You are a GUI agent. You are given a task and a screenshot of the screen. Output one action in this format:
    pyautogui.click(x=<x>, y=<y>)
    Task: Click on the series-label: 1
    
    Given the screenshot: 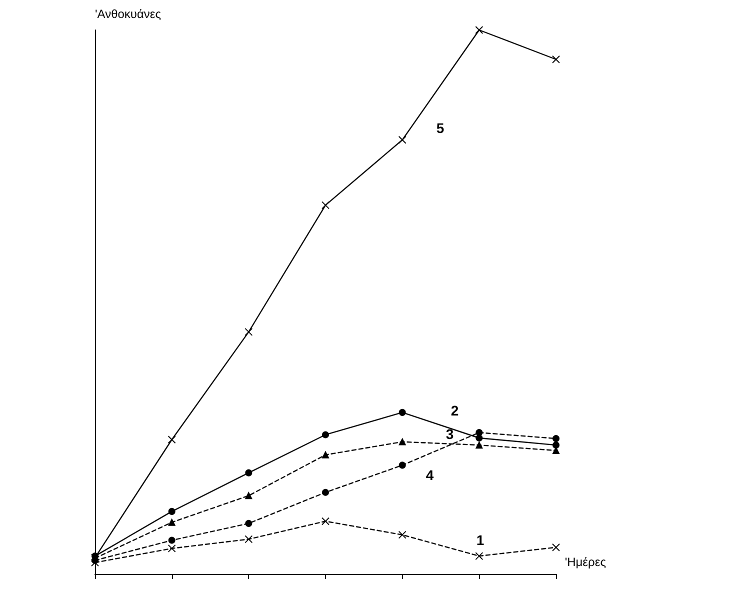 What is the action you would take?
    pyautogui.click(x=480, y=540)
    